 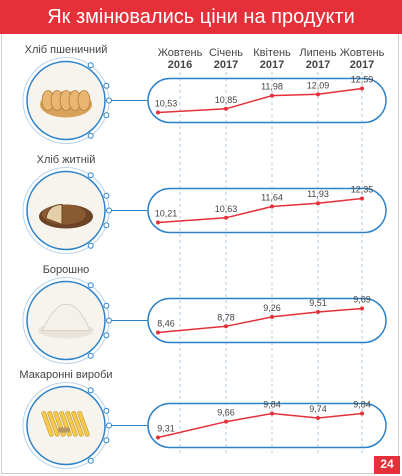 I want to click on pasta-icon, so click(x=65, y=424).